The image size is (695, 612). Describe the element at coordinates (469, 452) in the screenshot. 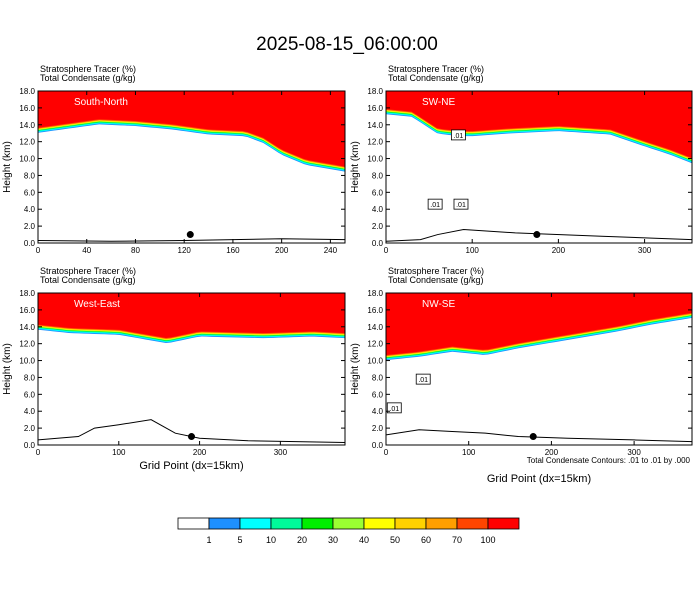

I see `x-tick-label: 100` at that location.